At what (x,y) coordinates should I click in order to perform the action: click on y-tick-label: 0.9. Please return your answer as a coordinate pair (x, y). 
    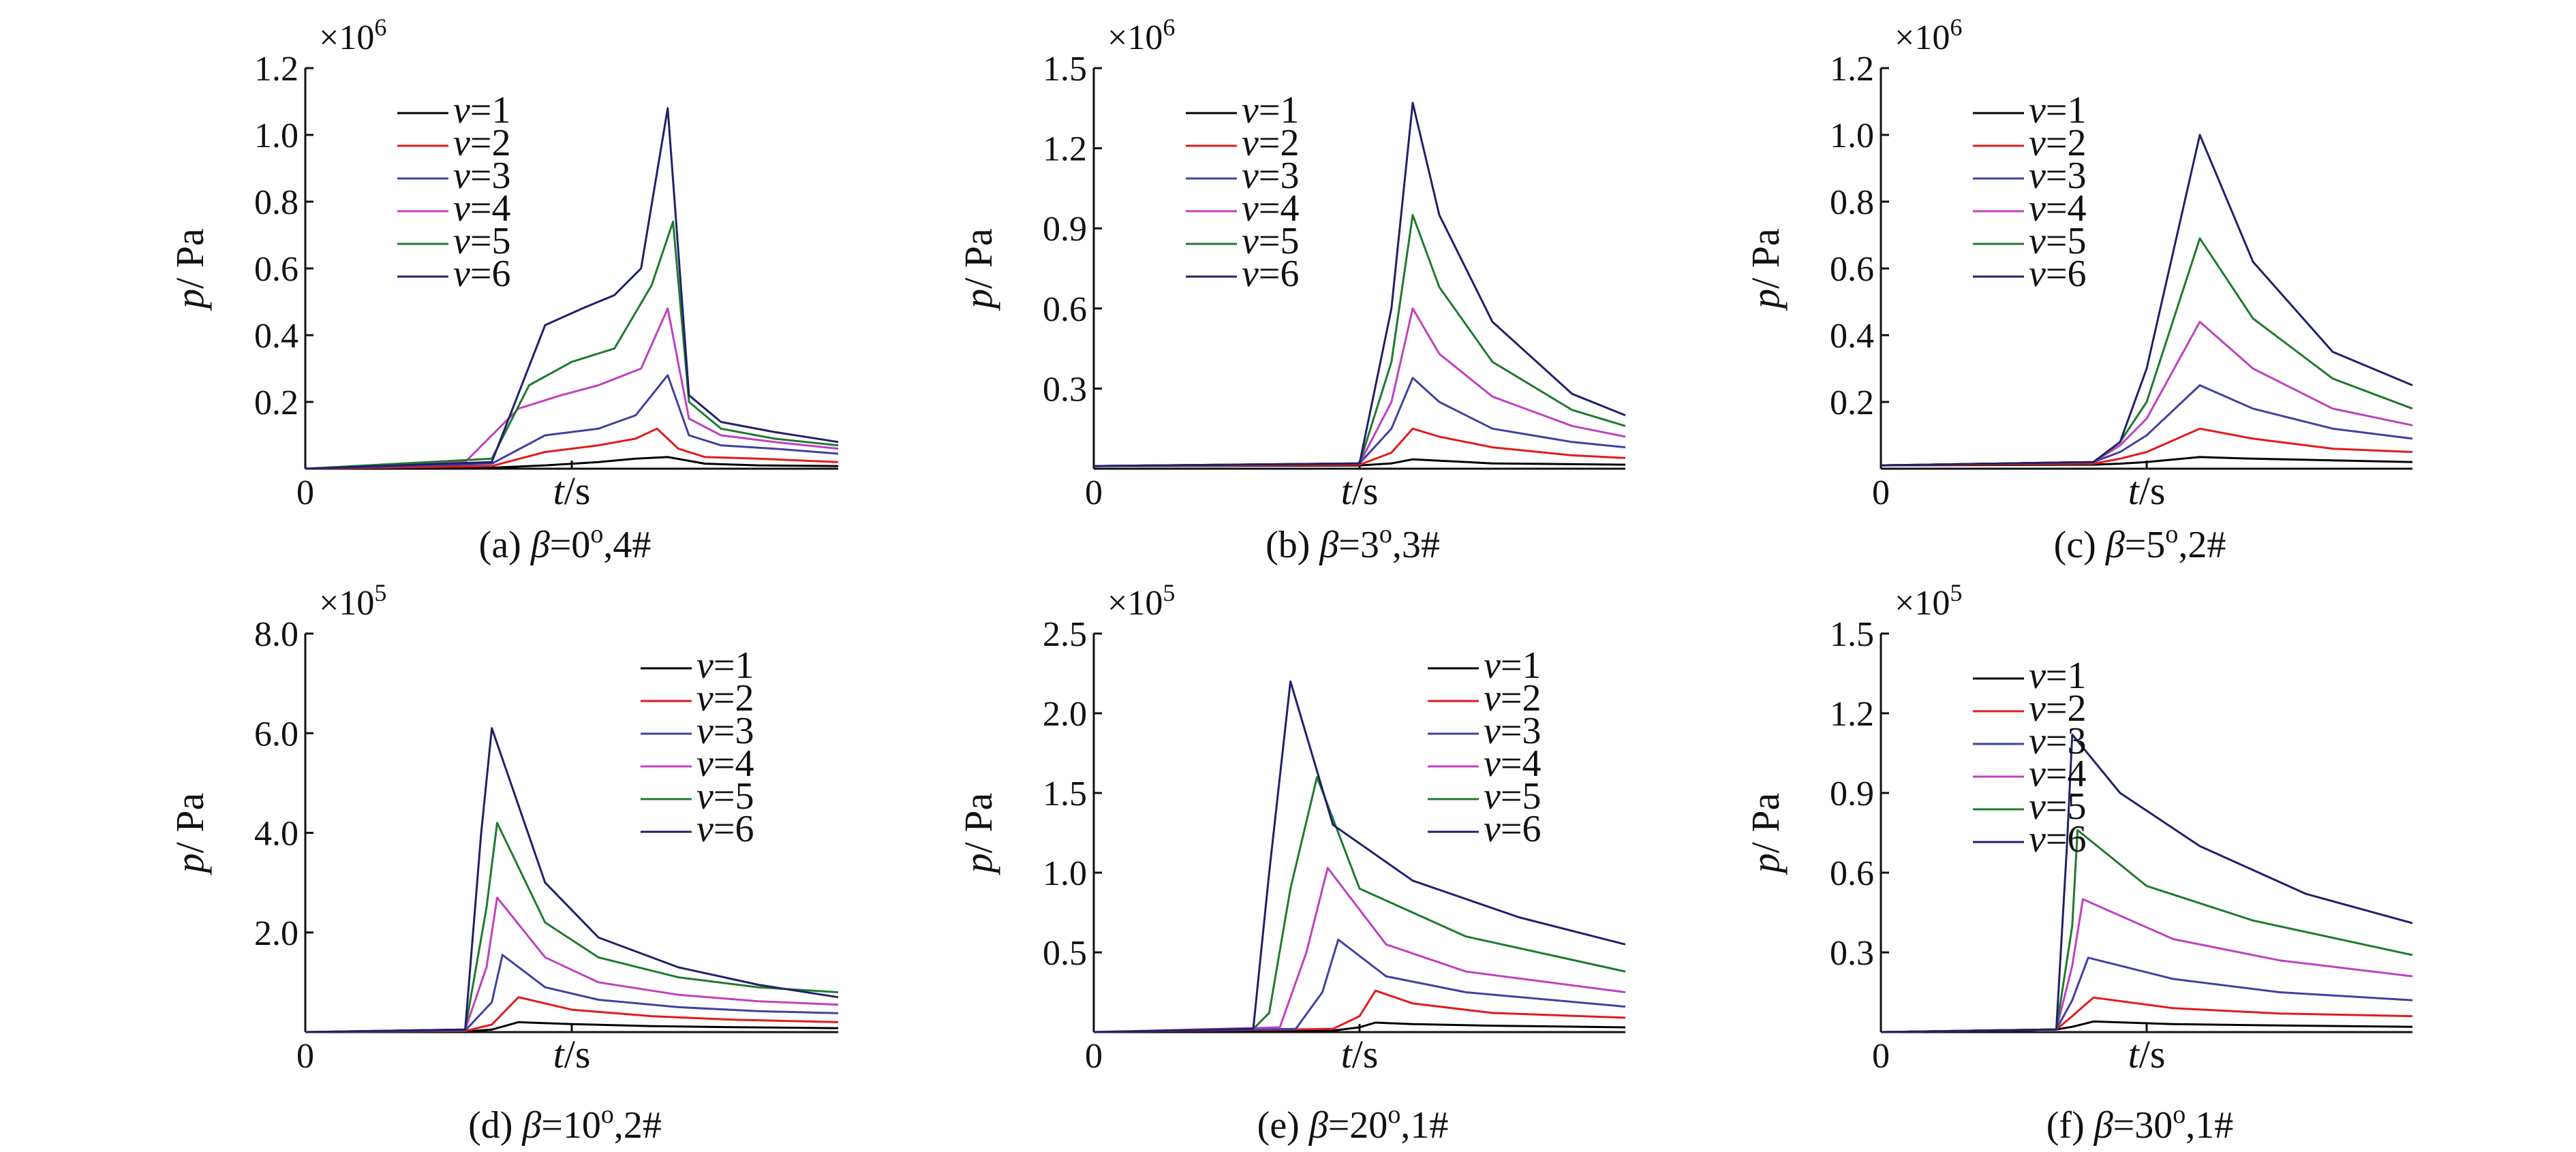
    Looking at the image, I should click on (1852, 794).